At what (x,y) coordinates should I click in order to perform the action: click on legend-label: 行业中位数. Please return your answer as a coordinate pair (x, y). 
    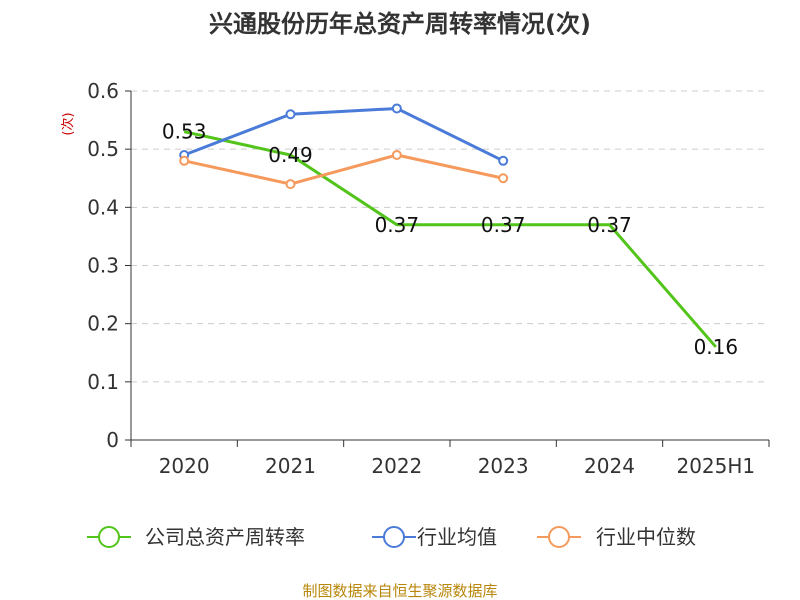
    Looking at the image, I should click on (646, 537).